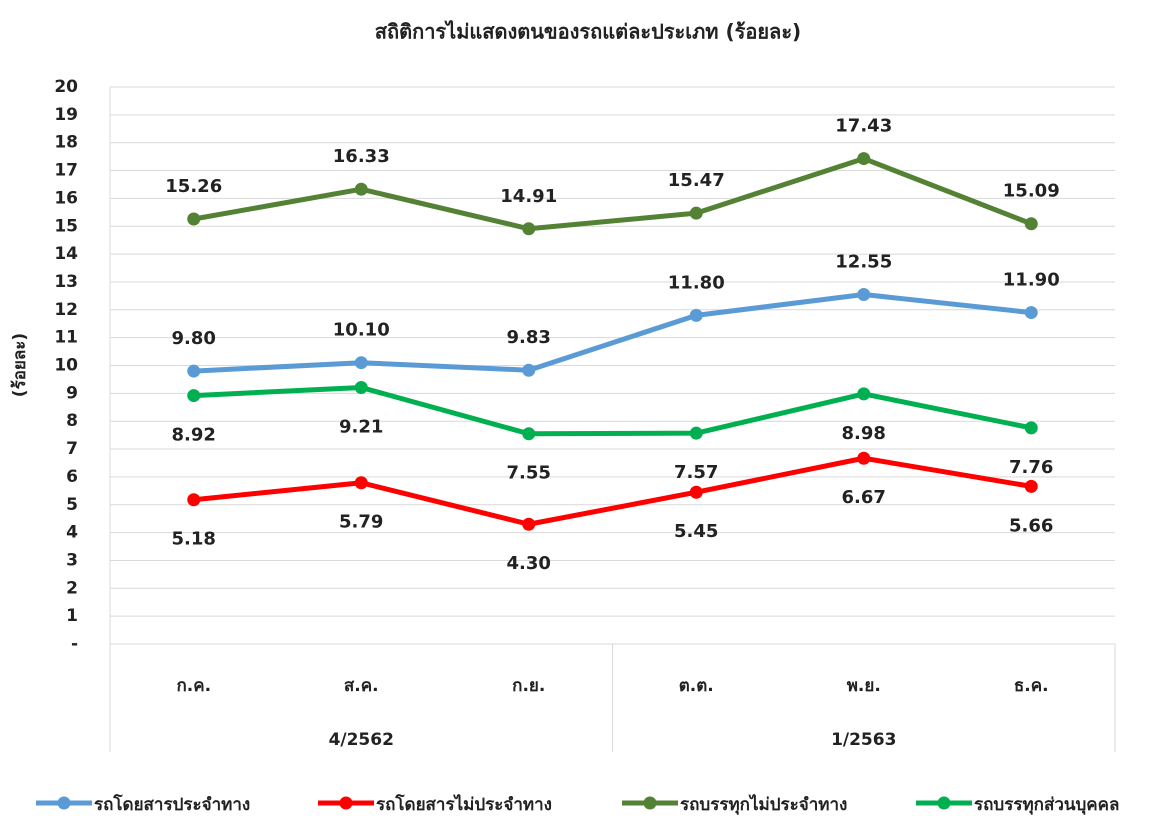 This screenshot has width=1160, height=819. What do you see at coordinates (696, 282) in the screenshot?
I see `data-label: 11.80` at bounding box center [696, 282].